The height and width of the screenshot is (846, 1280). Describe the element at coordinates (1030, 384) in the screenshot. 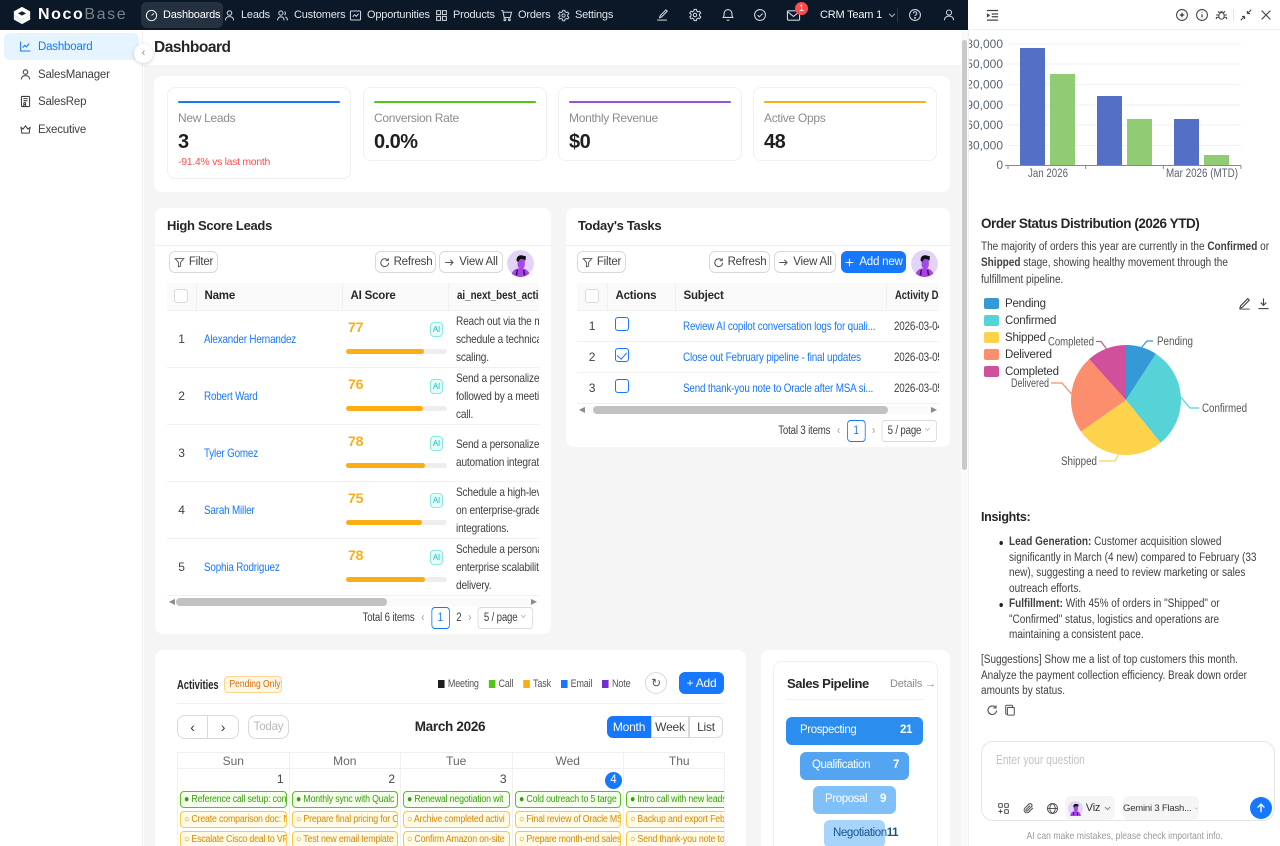

I see `svg-text: Delivered` at that location.